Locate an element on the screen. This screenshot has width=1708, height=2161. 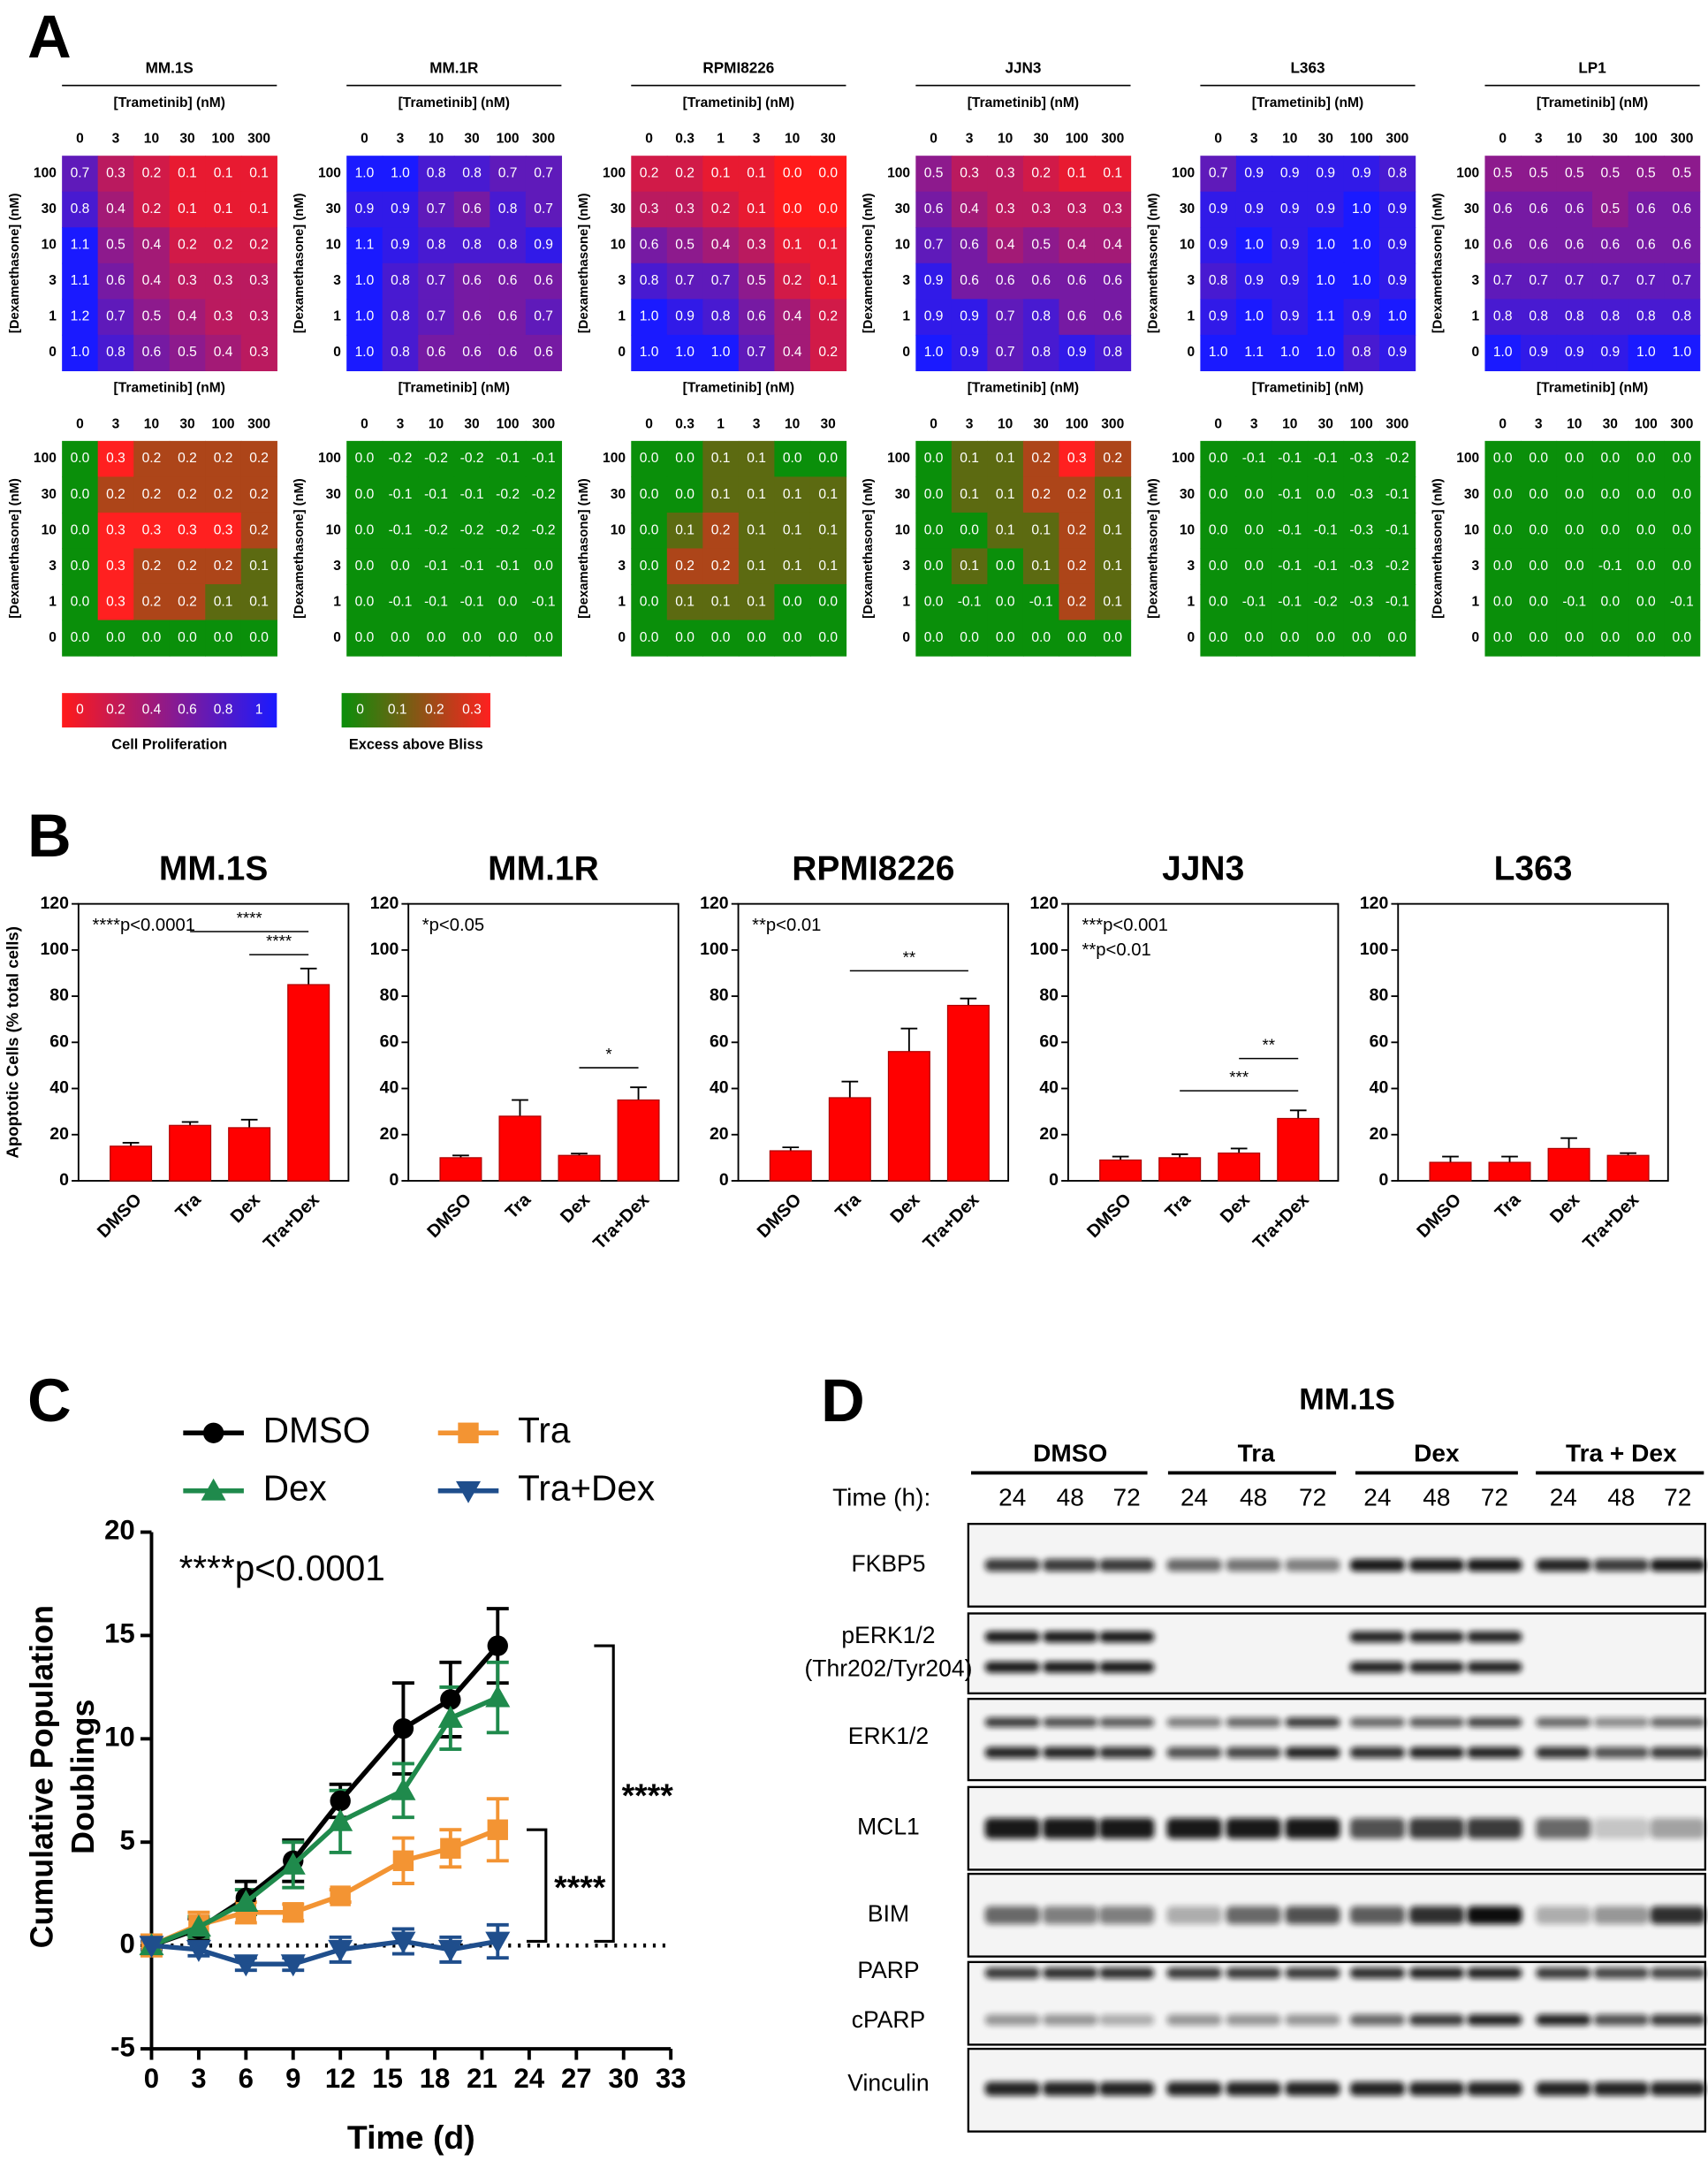
heatmap-title: MM.1R is located at coordinates (454, 68).